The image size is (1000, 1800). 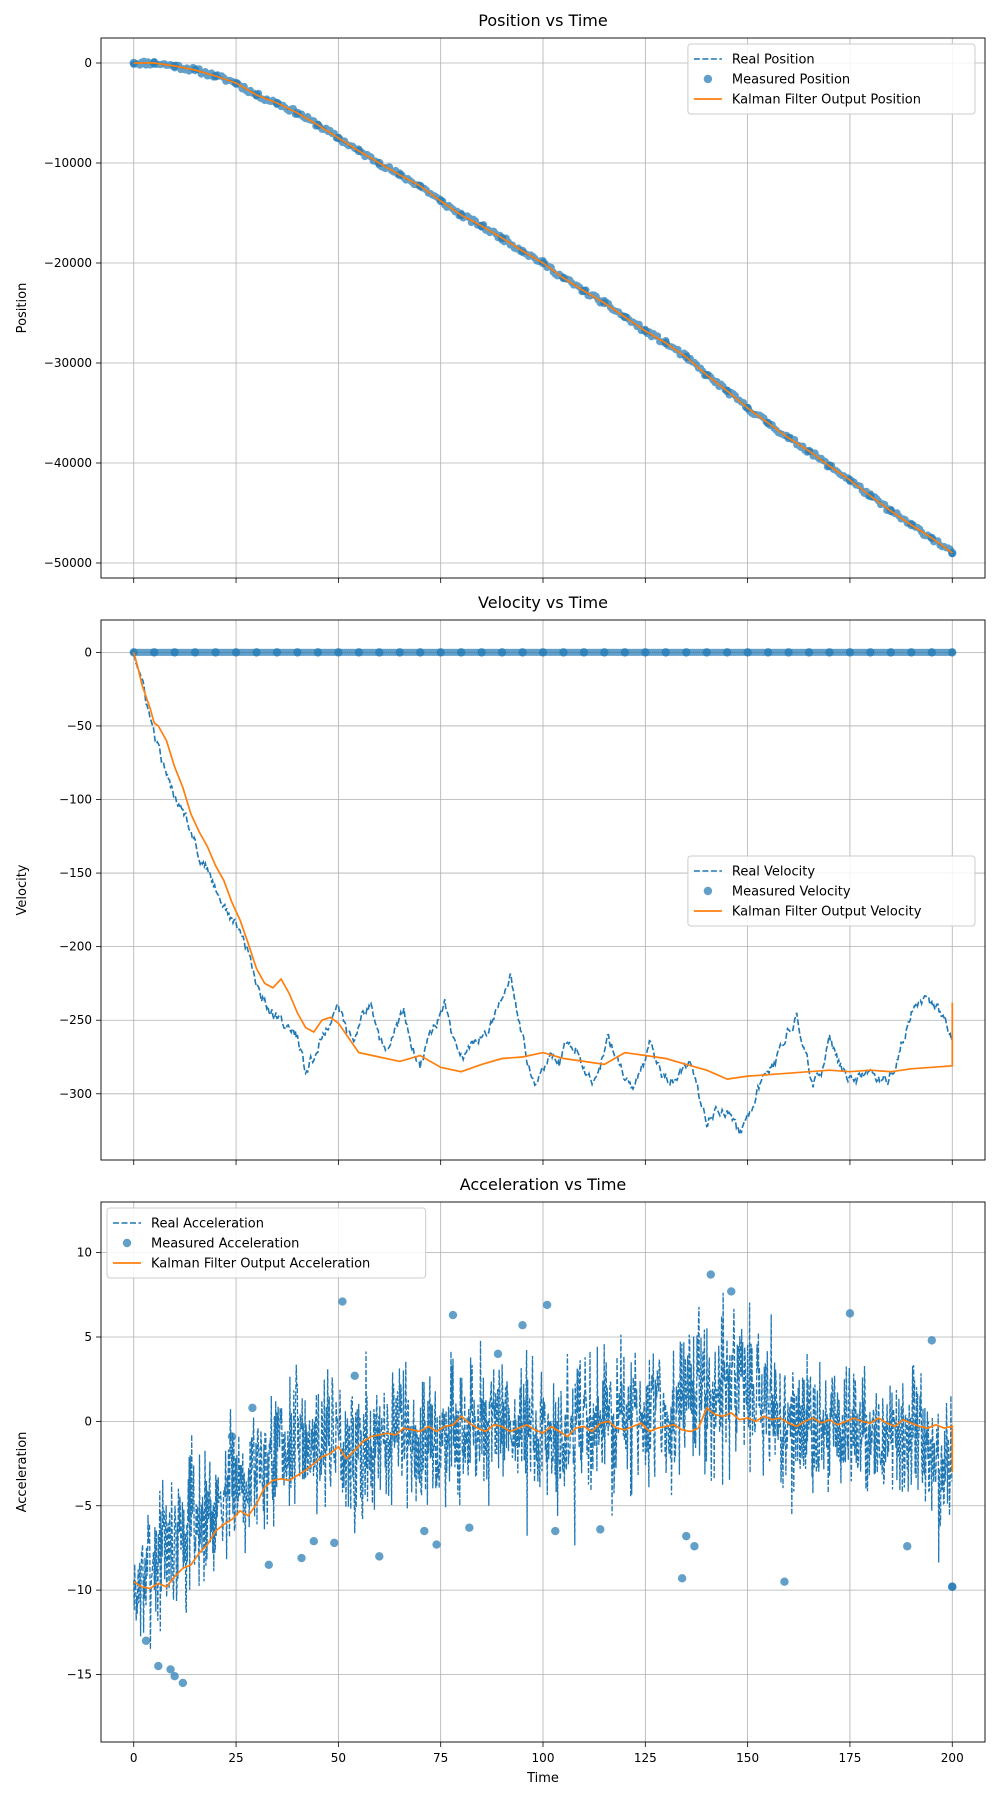 What do you see at coordinates (260, 1264) in the screenshot?
I see `legend-label: Kalman Filter Output Acceleration` at bounding box center [260, 1264].